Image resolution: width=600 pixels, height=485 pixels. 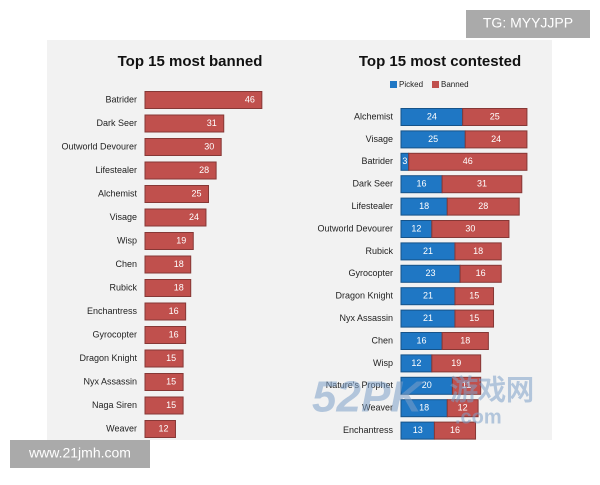 What do you see at coordinates (196, 193) in the screenshot?
I see `data-label: 25` at bounding box center [196, 193].